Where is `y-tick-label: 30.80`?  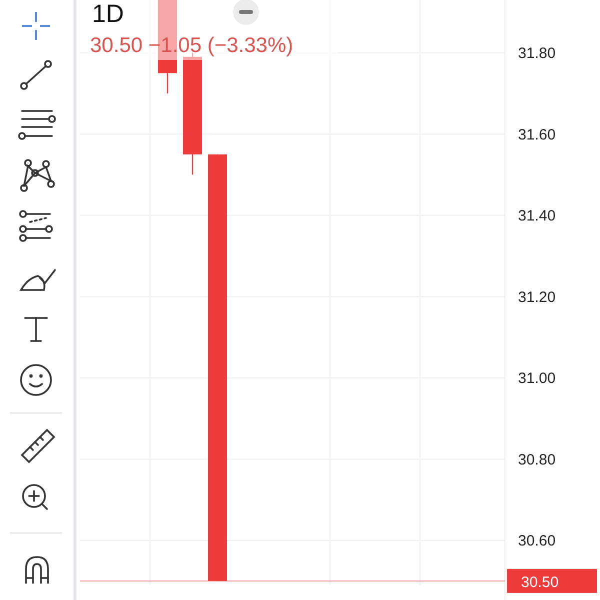
y-tick-label: 30.80 is located at coordinates (537, 459).